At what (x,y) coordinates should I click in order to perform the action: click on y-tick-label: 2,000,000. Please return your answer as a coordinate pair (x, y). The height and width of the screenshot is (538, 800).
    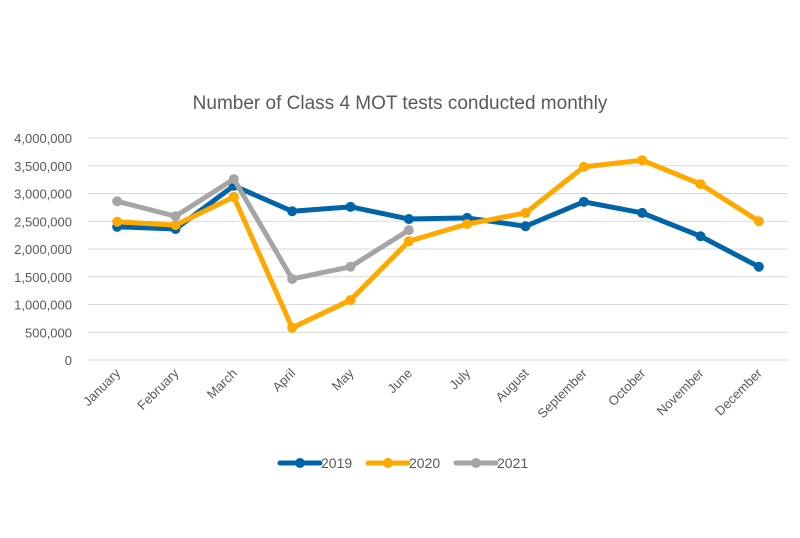
    Looking at the image, I should click on (43, 249).